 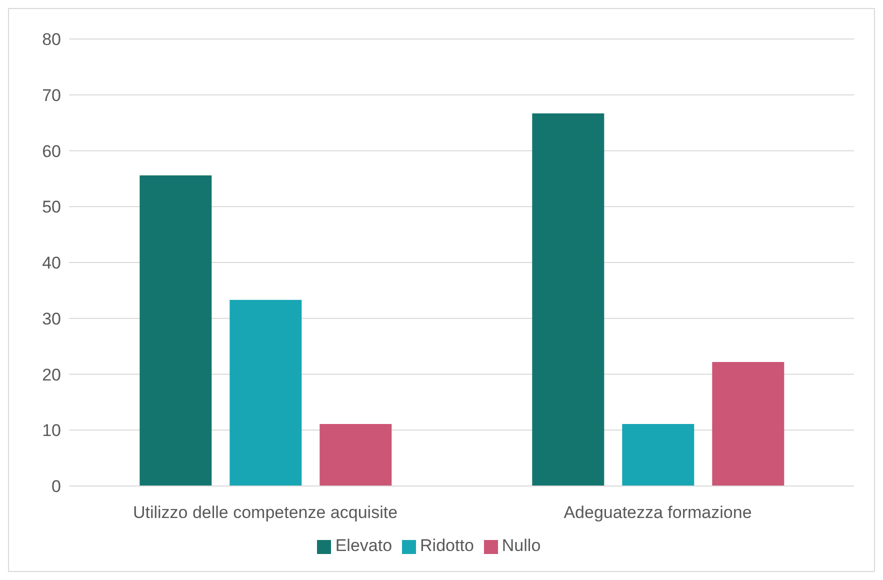 I want to click on y-tick-label: 20, so click(x=51, y=374).